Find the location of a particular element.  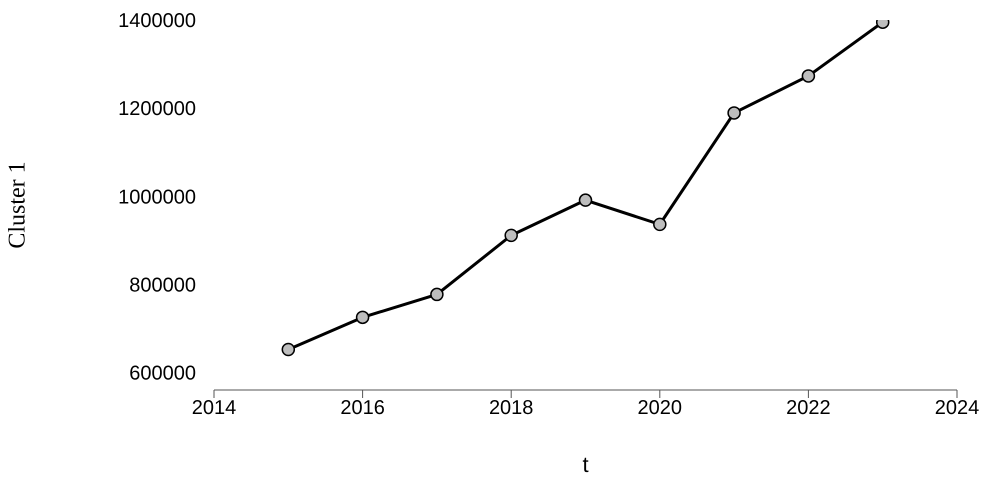

y-tick-label: 1000000 is located at coordinates (157, 197).